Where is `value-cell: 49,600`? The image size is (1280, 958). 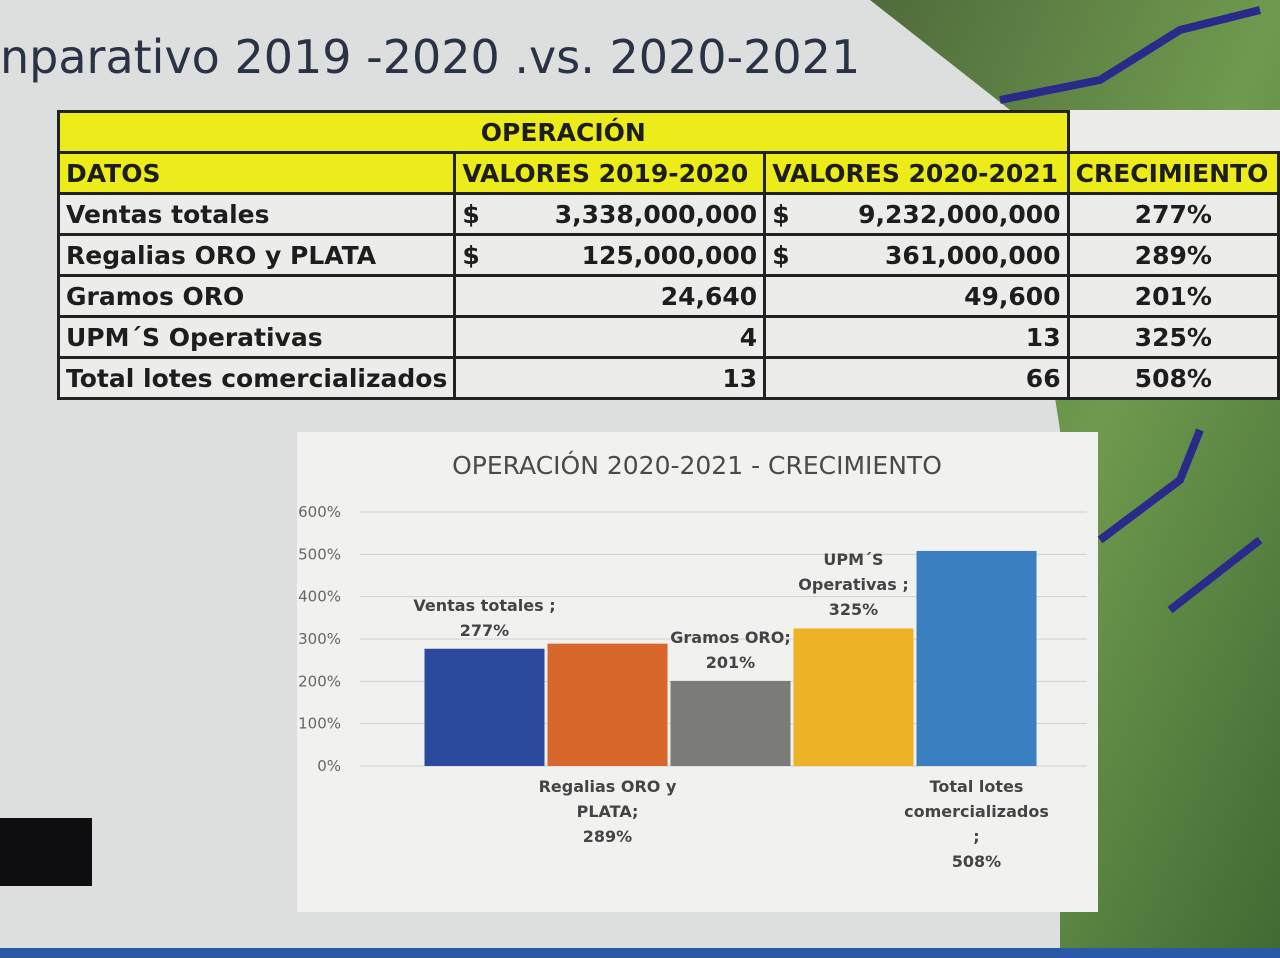
value-cell: 49,600 is located at coordinates (916, 296).